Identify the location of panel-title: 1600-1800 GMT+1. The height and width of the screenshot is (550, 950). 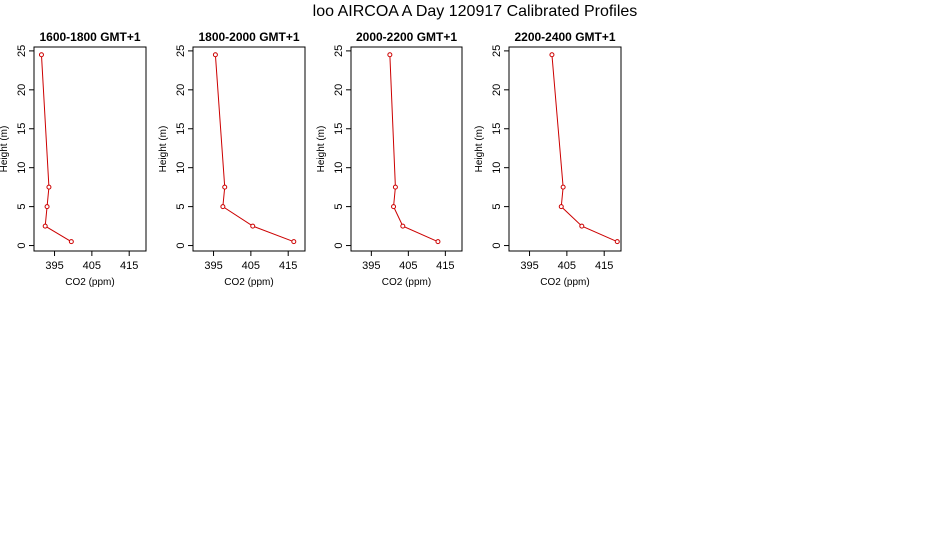
(89, 37).